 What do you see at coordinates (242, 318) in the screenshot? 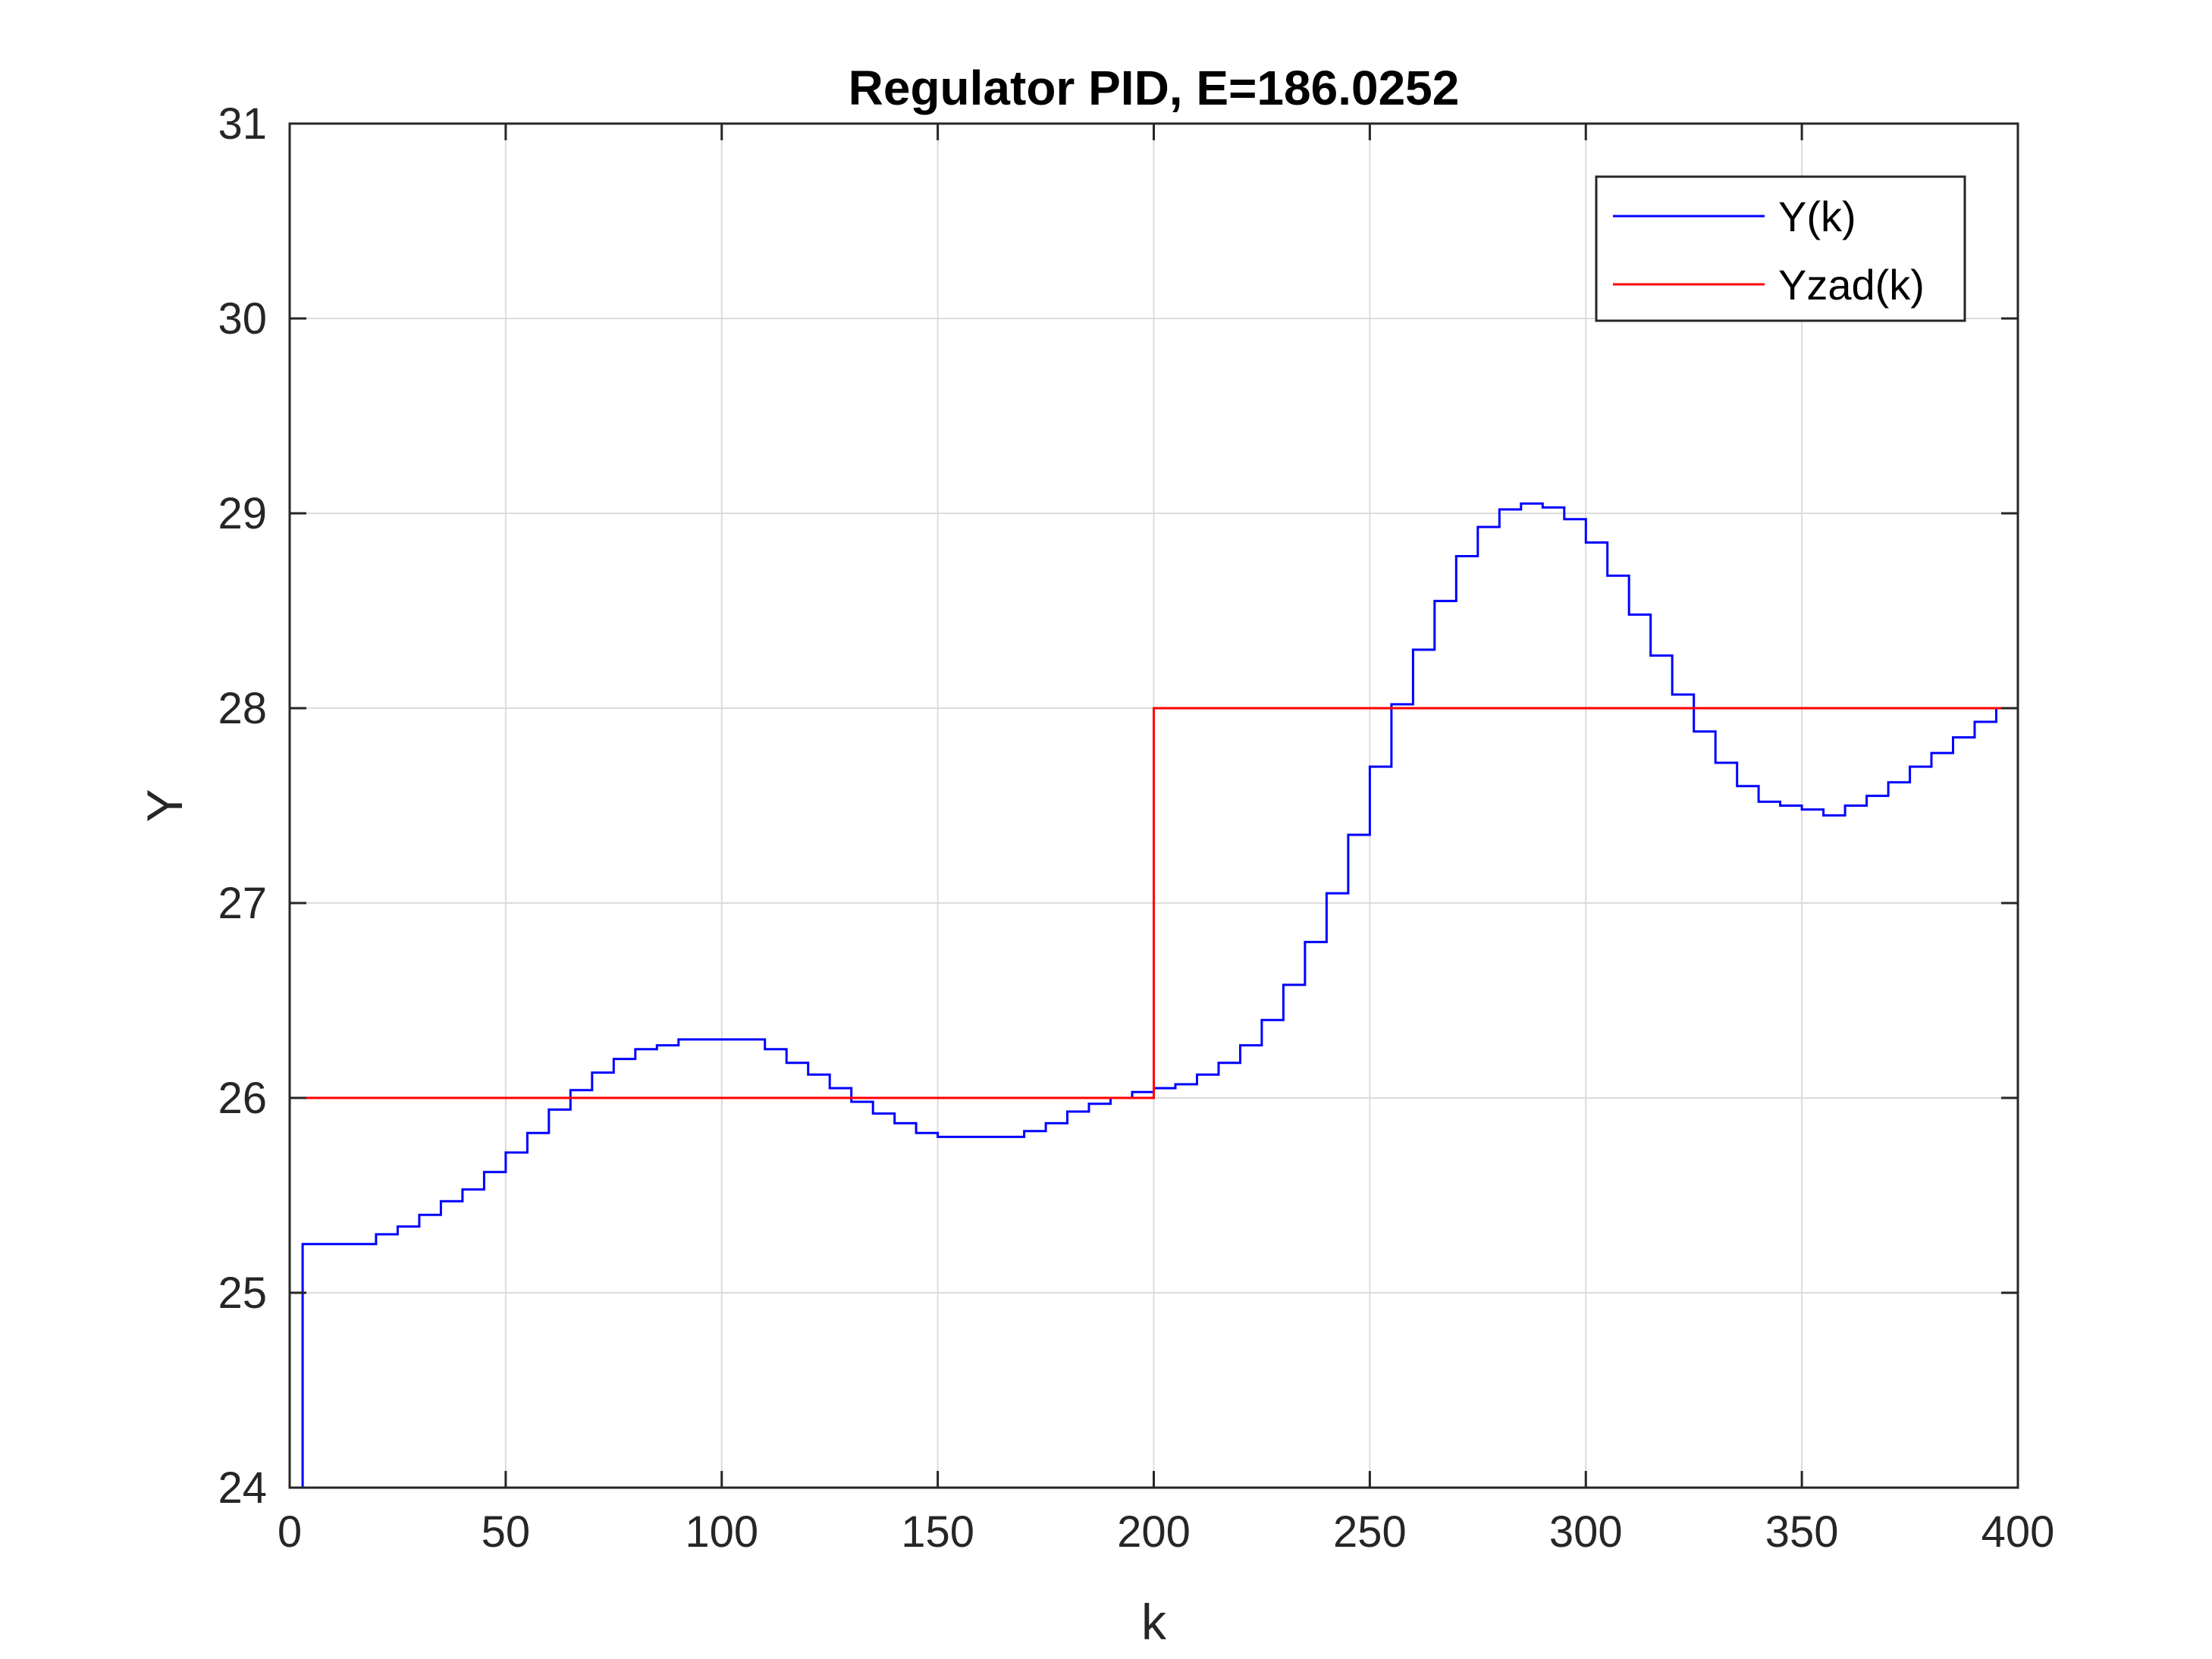
I see `y-tick-label: 30` at bounding box center [242, 318].